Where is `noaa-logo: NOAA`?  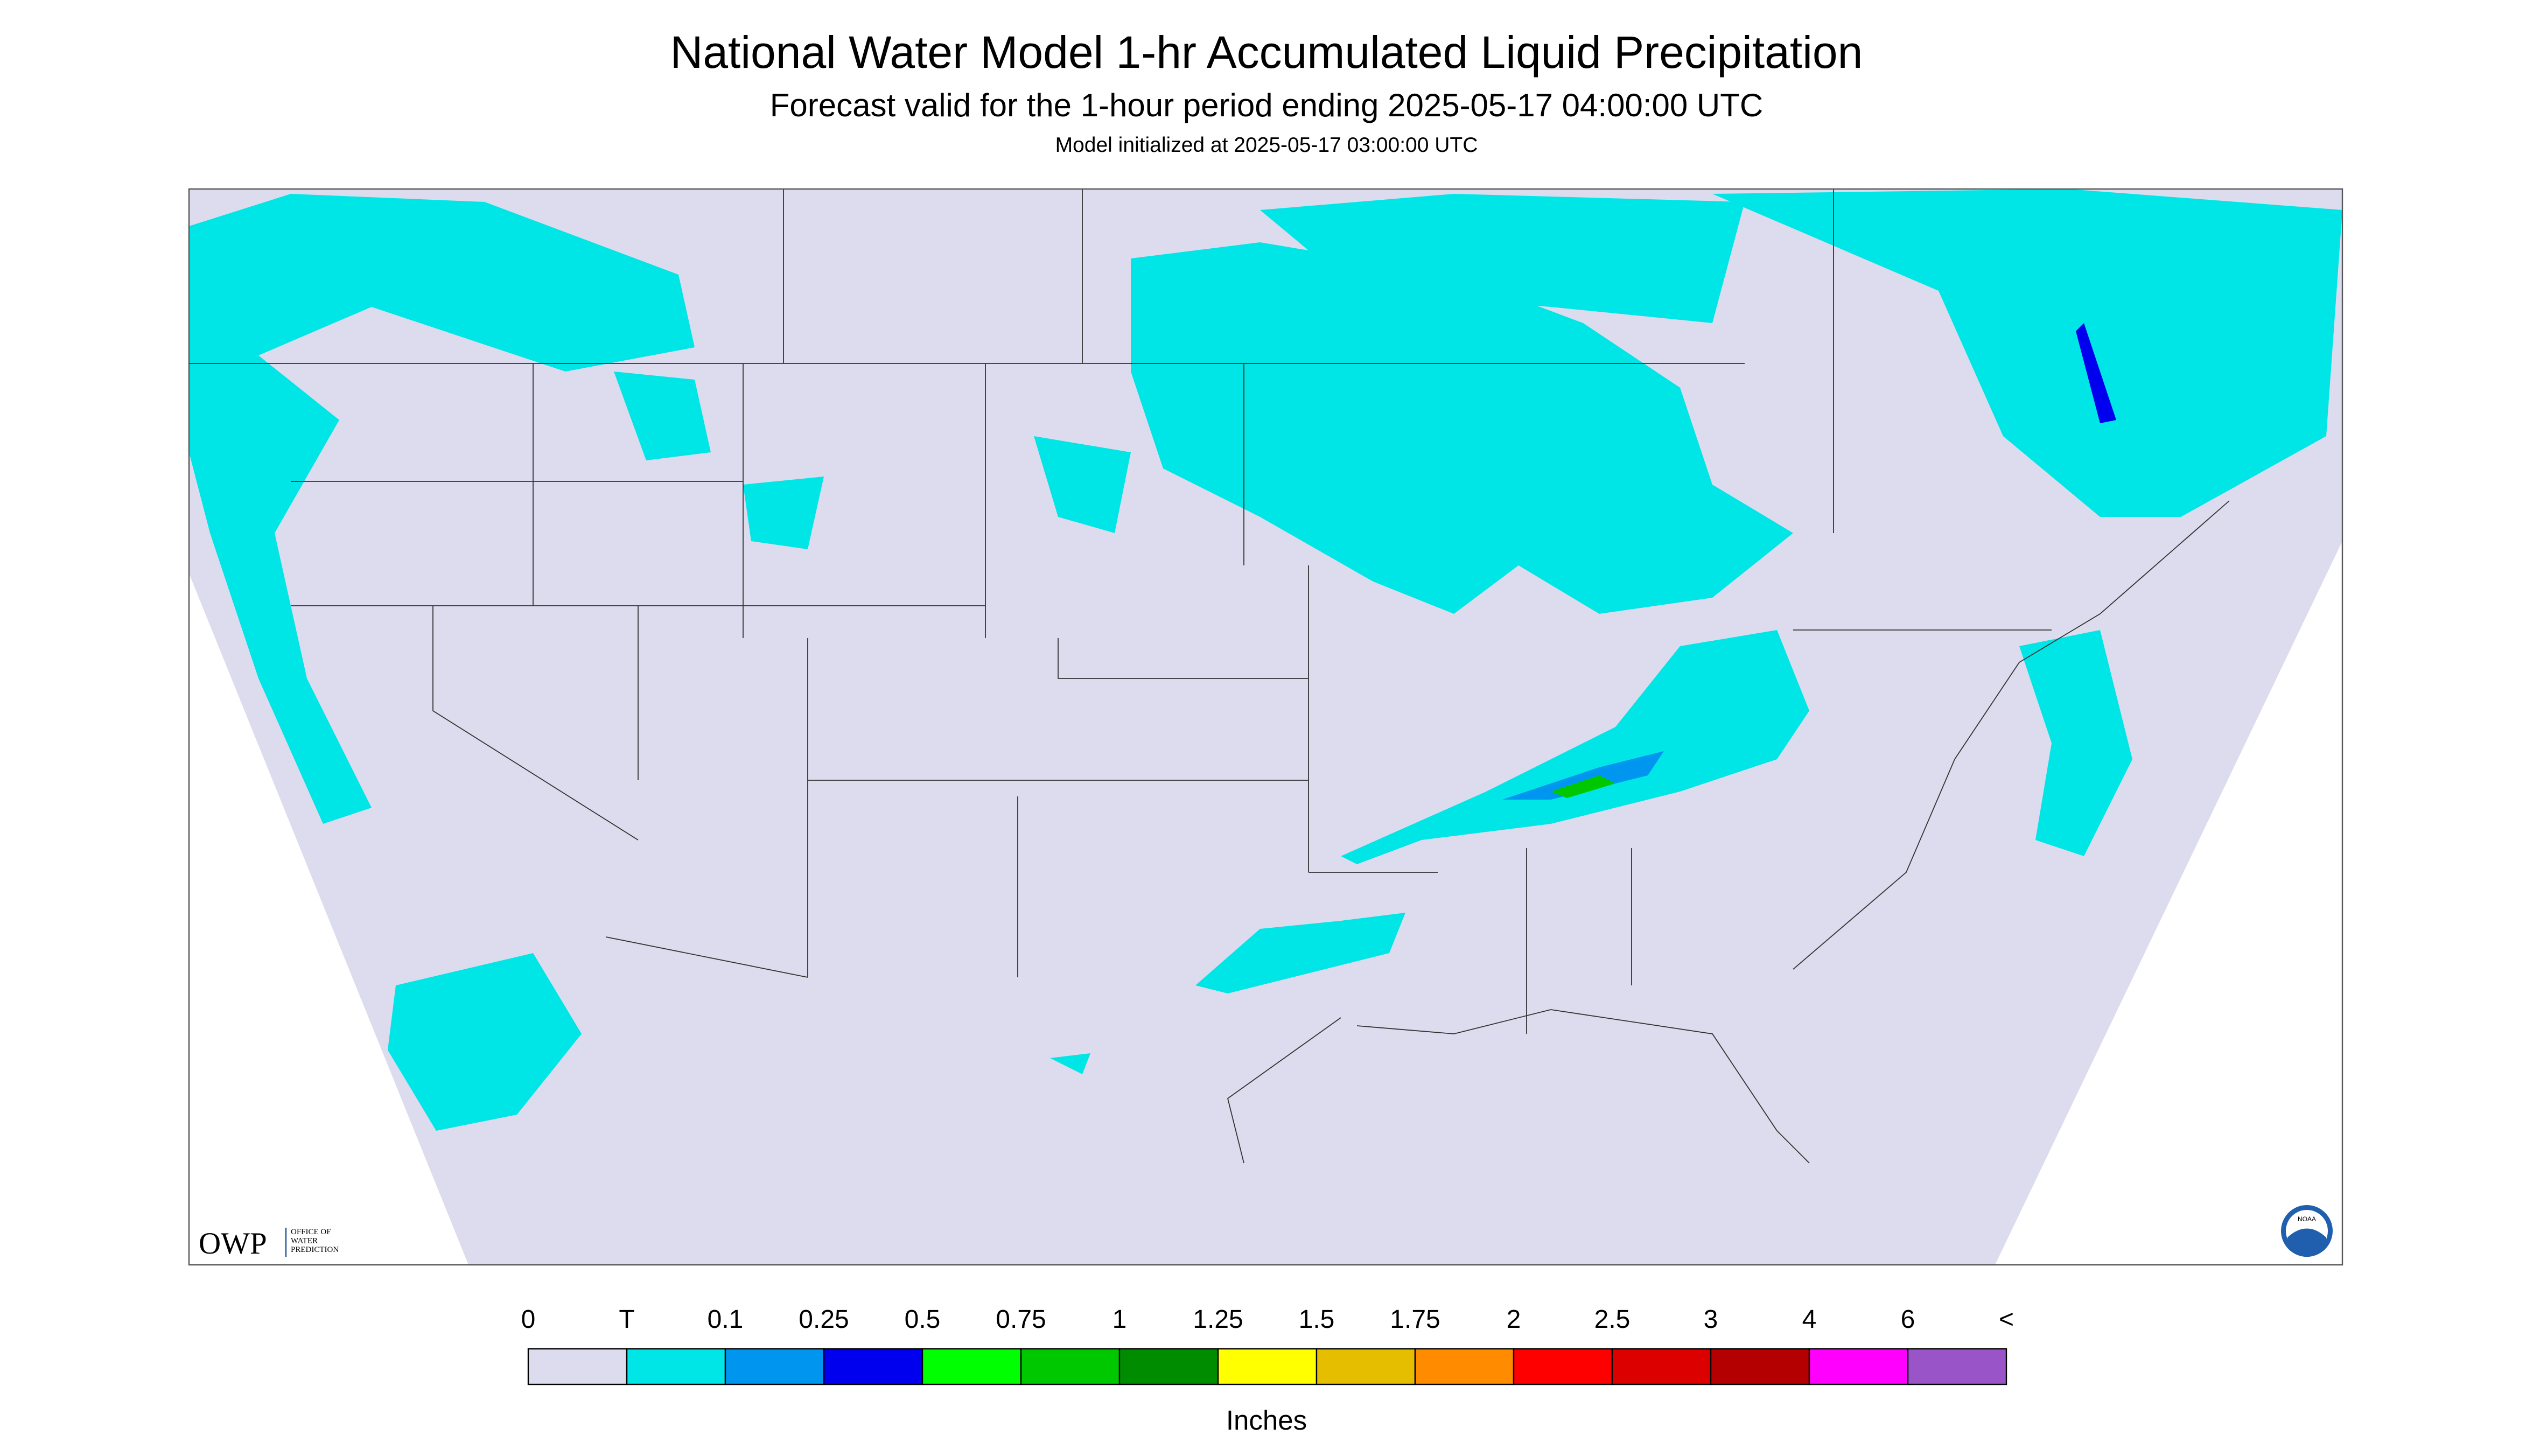
noaa-logo: NOAA is located at coordinates (2307, 1231).